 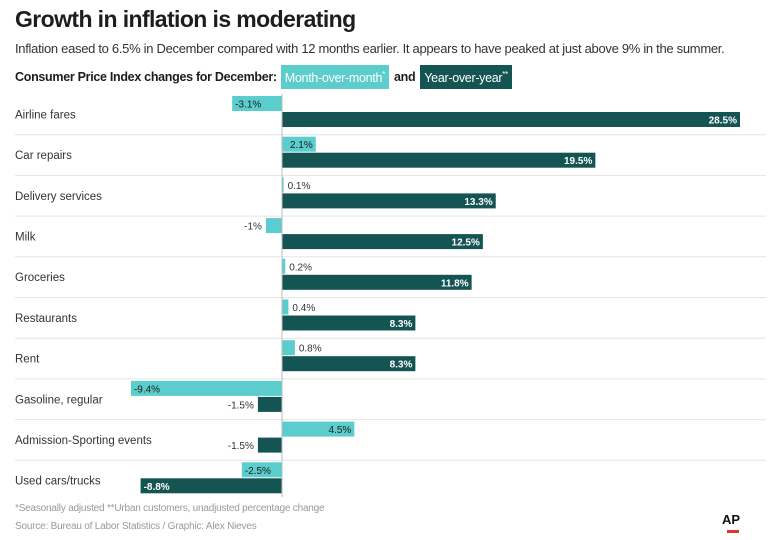 What do you see at coordinates (478, 202) in the screenshot?
I see `yoy-value-label: 13.3%` at bounding box center [478, 202].